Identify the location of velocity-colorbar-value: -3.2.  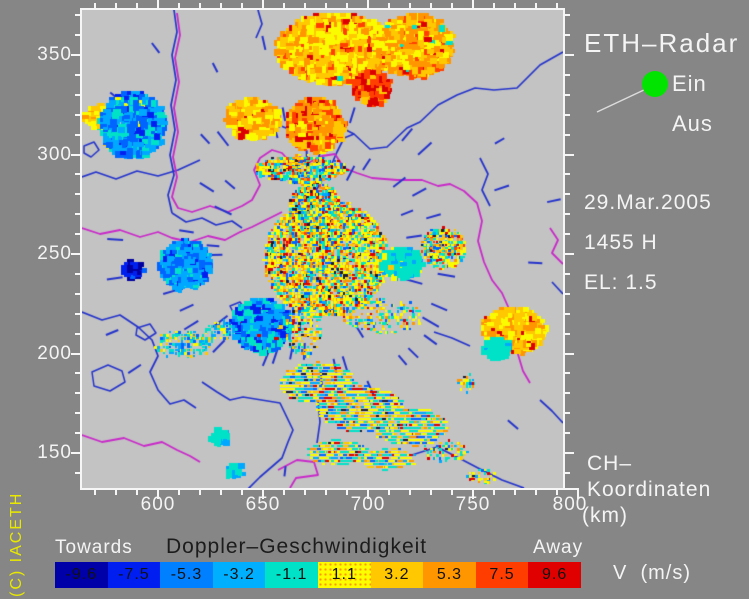
(239, 574).